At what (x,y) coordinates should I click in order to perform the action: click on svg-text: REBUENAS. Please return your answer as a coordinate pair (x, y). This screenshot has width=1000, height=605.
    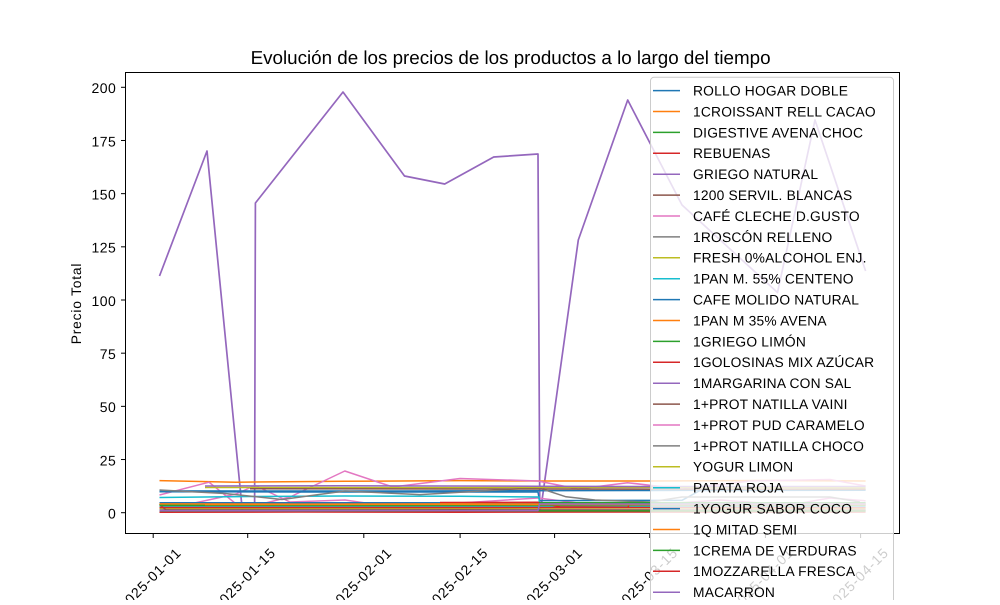
    Looking at the image, I should click on (732, 153).